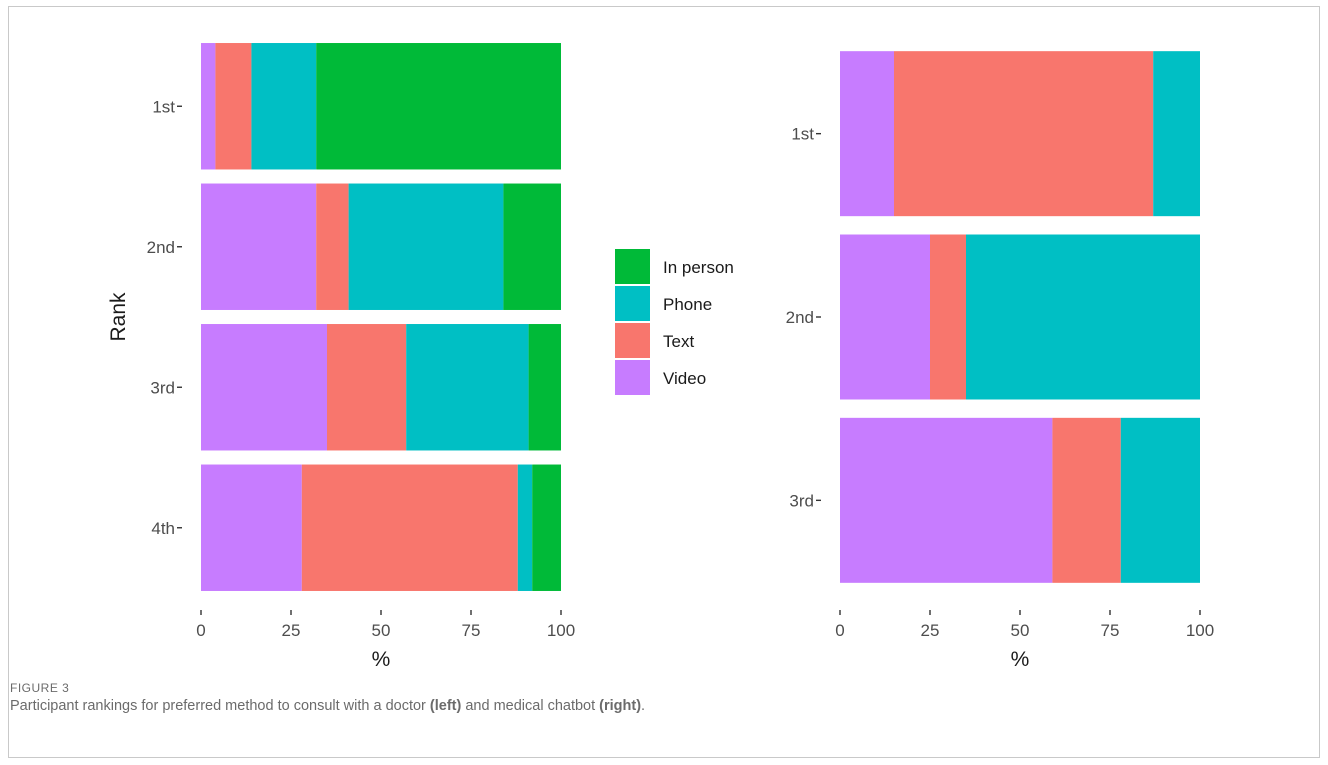  Describe the element at coordinates (163, 528) in the screenshot. I see `y-tick-label: 4th` at that location.